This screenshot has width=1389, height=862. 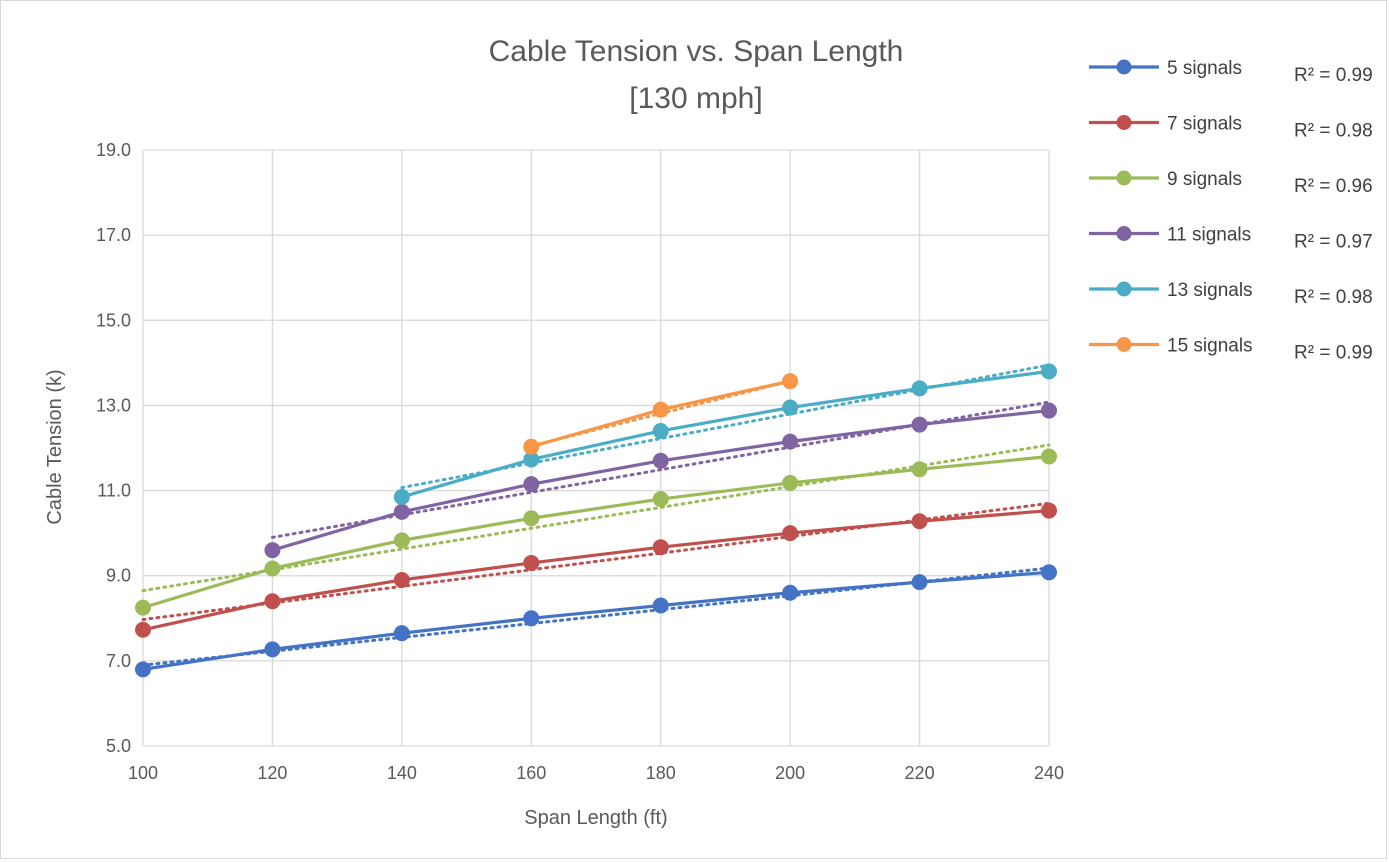 I want to click on x-tick-label: 100, so click(x=143, y=773).